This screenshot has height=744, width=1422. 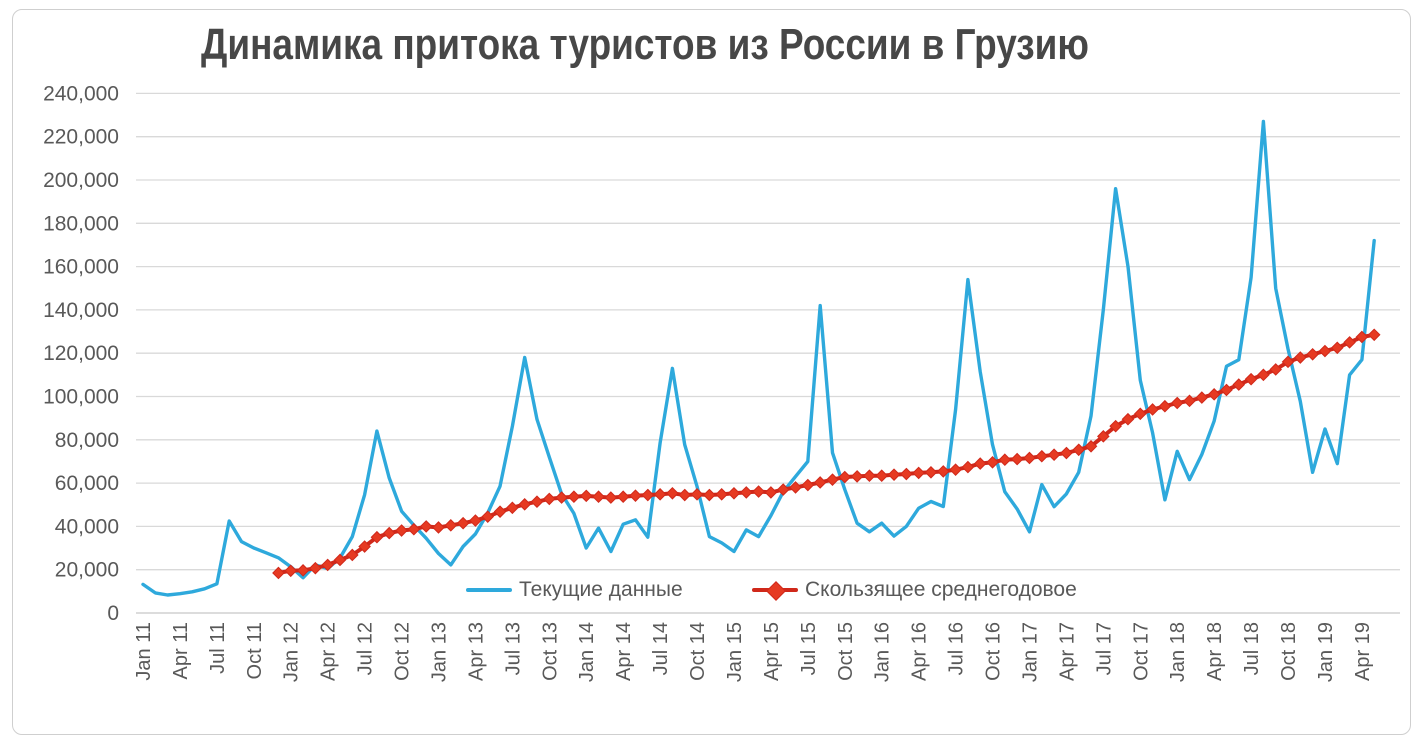 I want to click on svg-text: Jan 11, so click(x=144, y=651).